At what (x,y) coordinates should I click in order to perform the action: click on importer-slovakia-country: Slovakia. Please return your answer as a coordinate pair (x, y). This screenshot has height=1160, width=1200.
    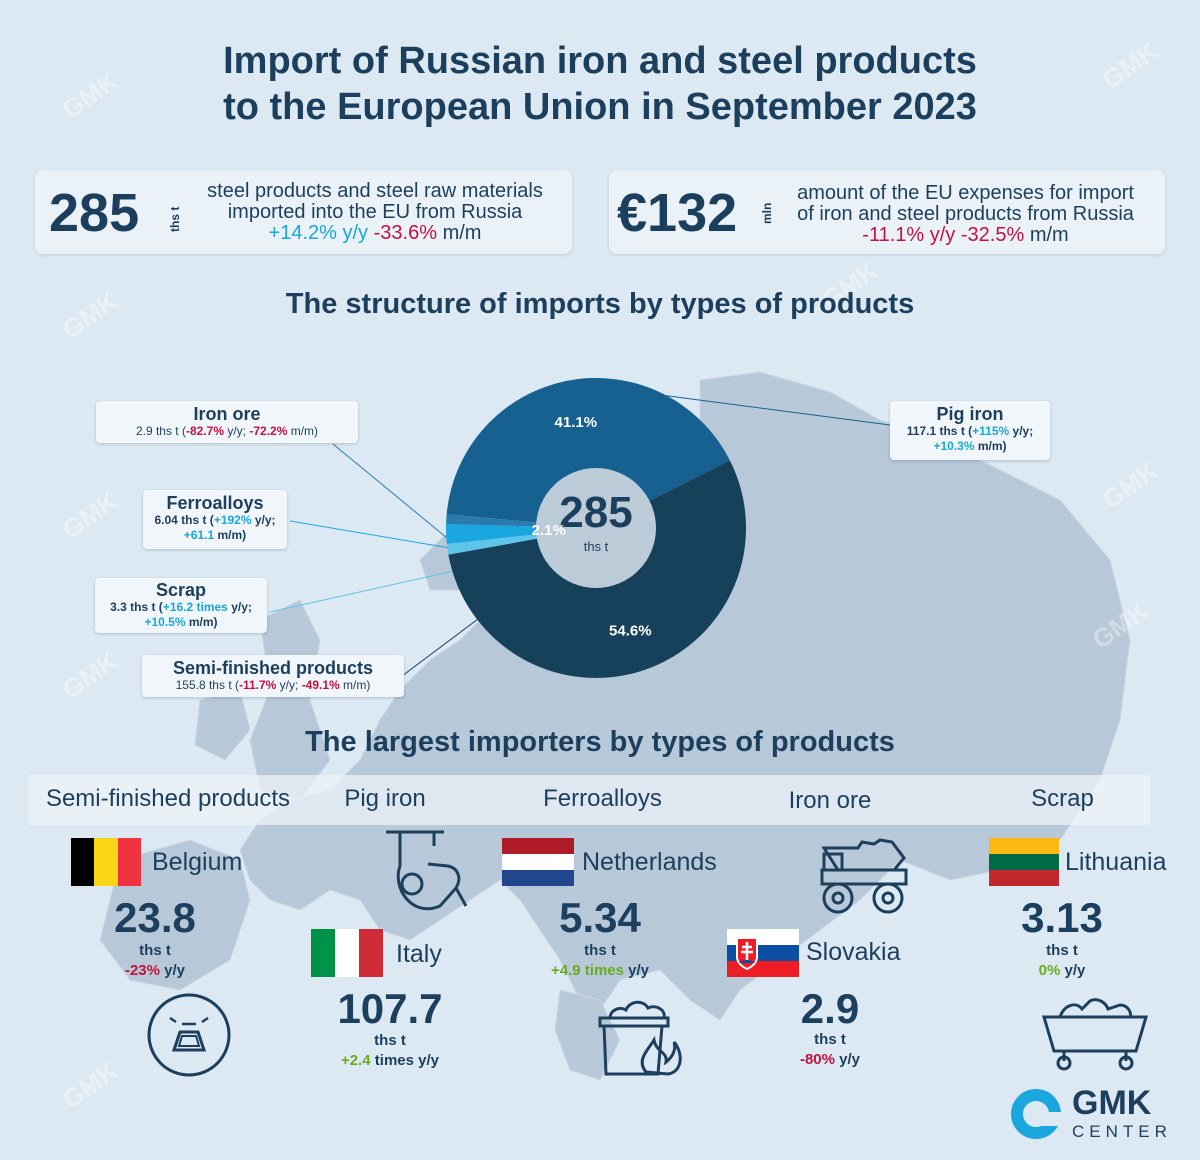
    Looking at the image, I should click on (853, 952).